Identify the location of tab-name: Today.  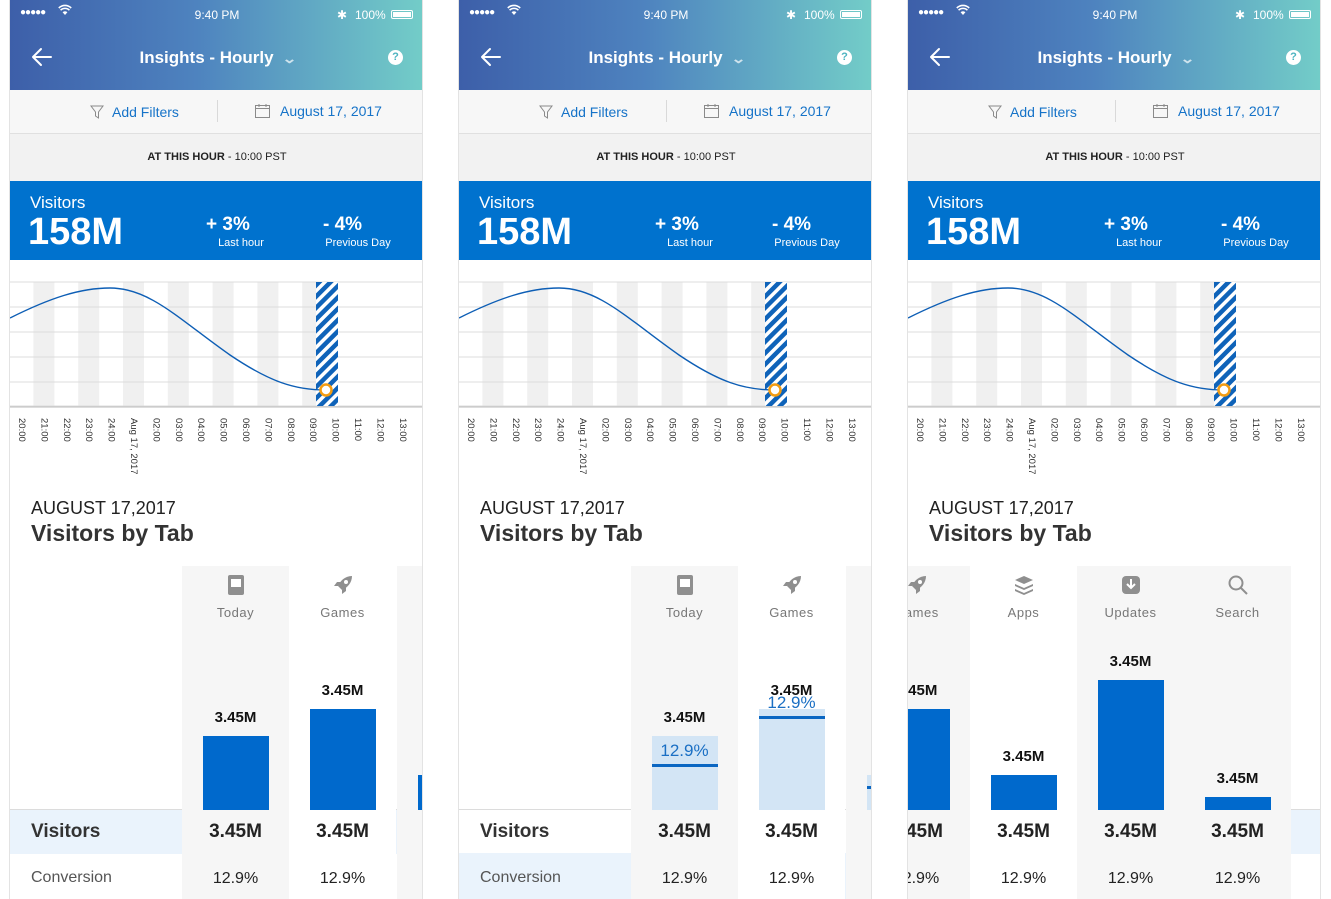
(684, 612).